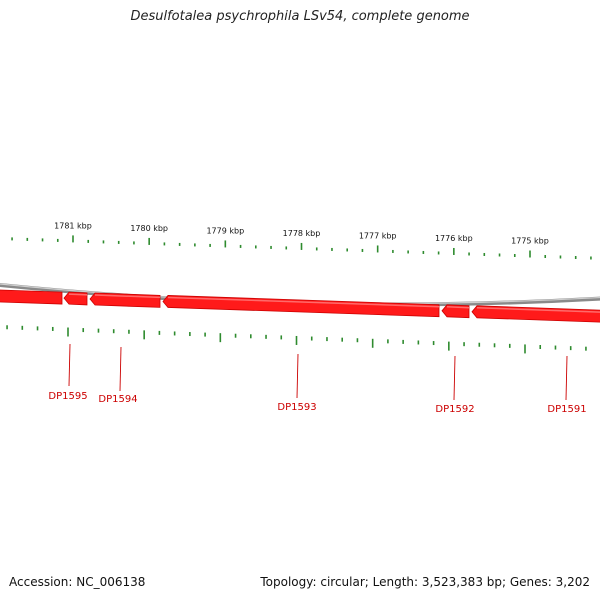 This screenshot has height=600, width=600. Describe the element at coordinates (296, 407) in the screenshot. I see `gene-label-dp1593: DP1593` at that location.